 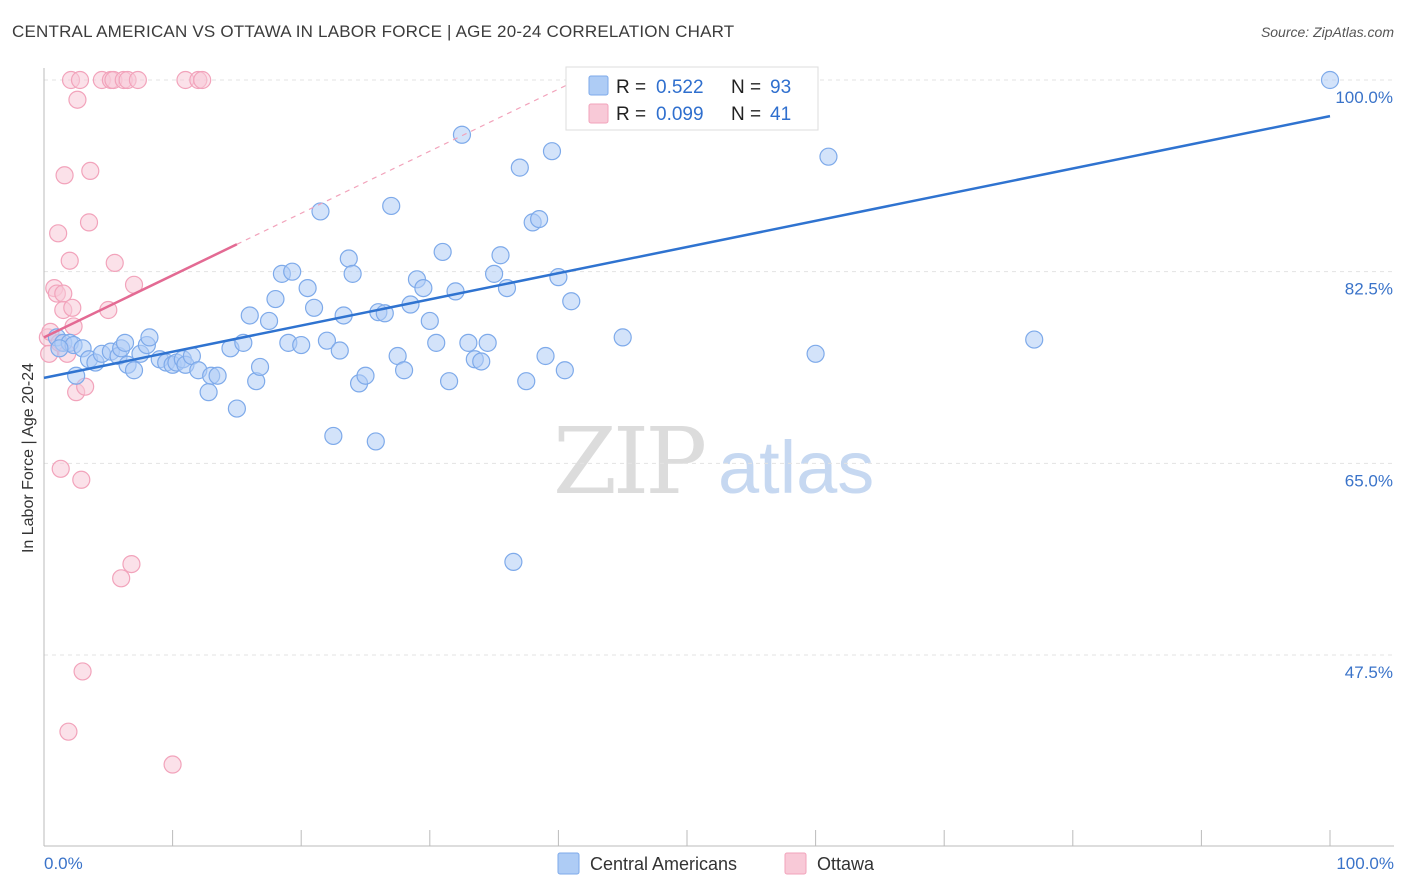 I want to click on legend-swatch-blue, so click(x=598, y=85).